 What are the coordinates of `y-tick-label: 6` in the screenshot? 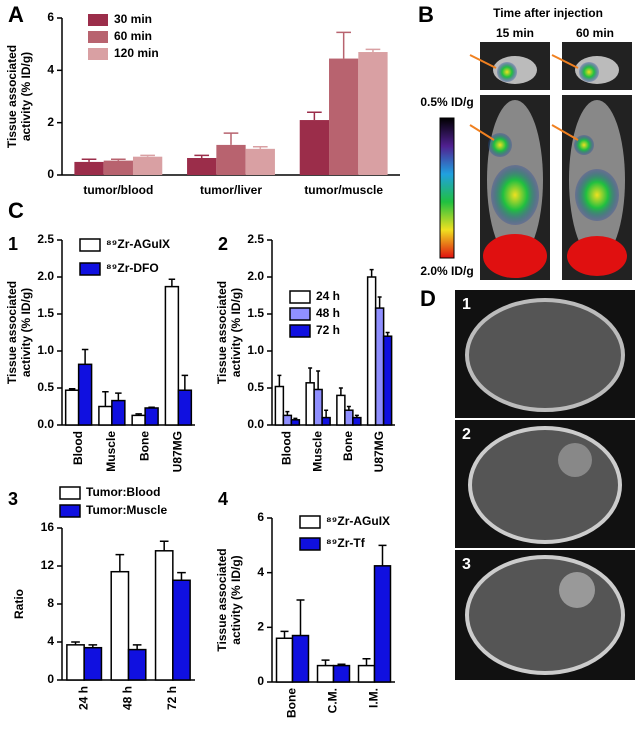 It's located at (260, 517).